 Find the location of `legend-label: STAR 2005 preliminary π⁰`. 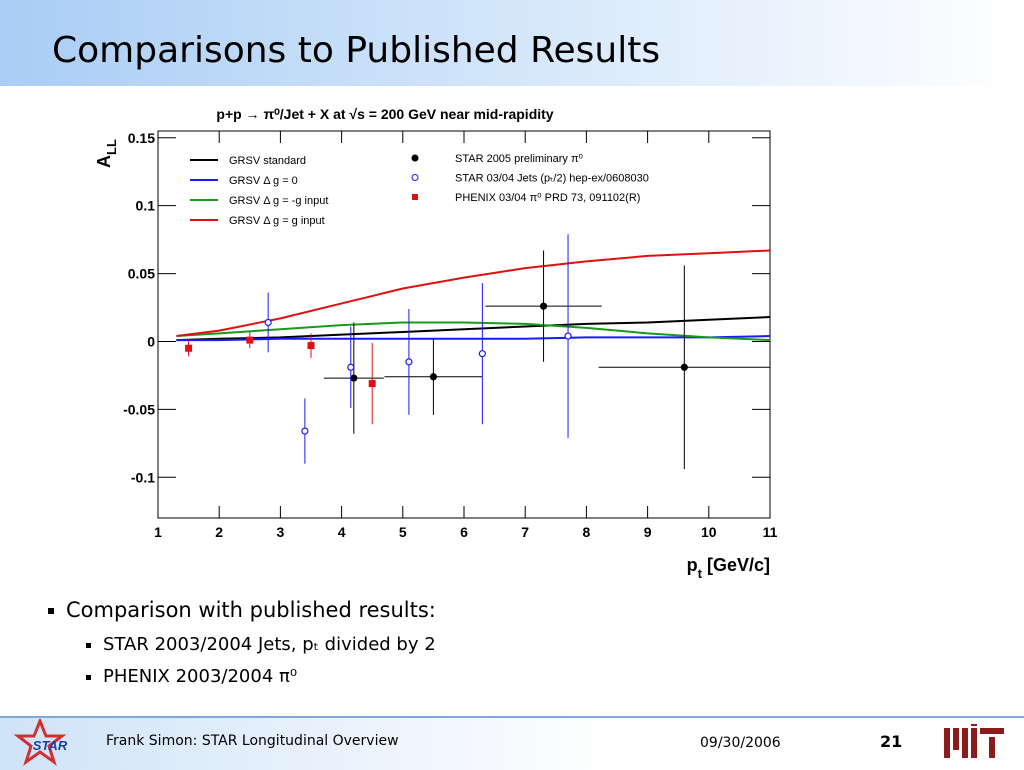

legend-label: STAR 2005 preliminary π⁰ is located at coordinates (519, 159).